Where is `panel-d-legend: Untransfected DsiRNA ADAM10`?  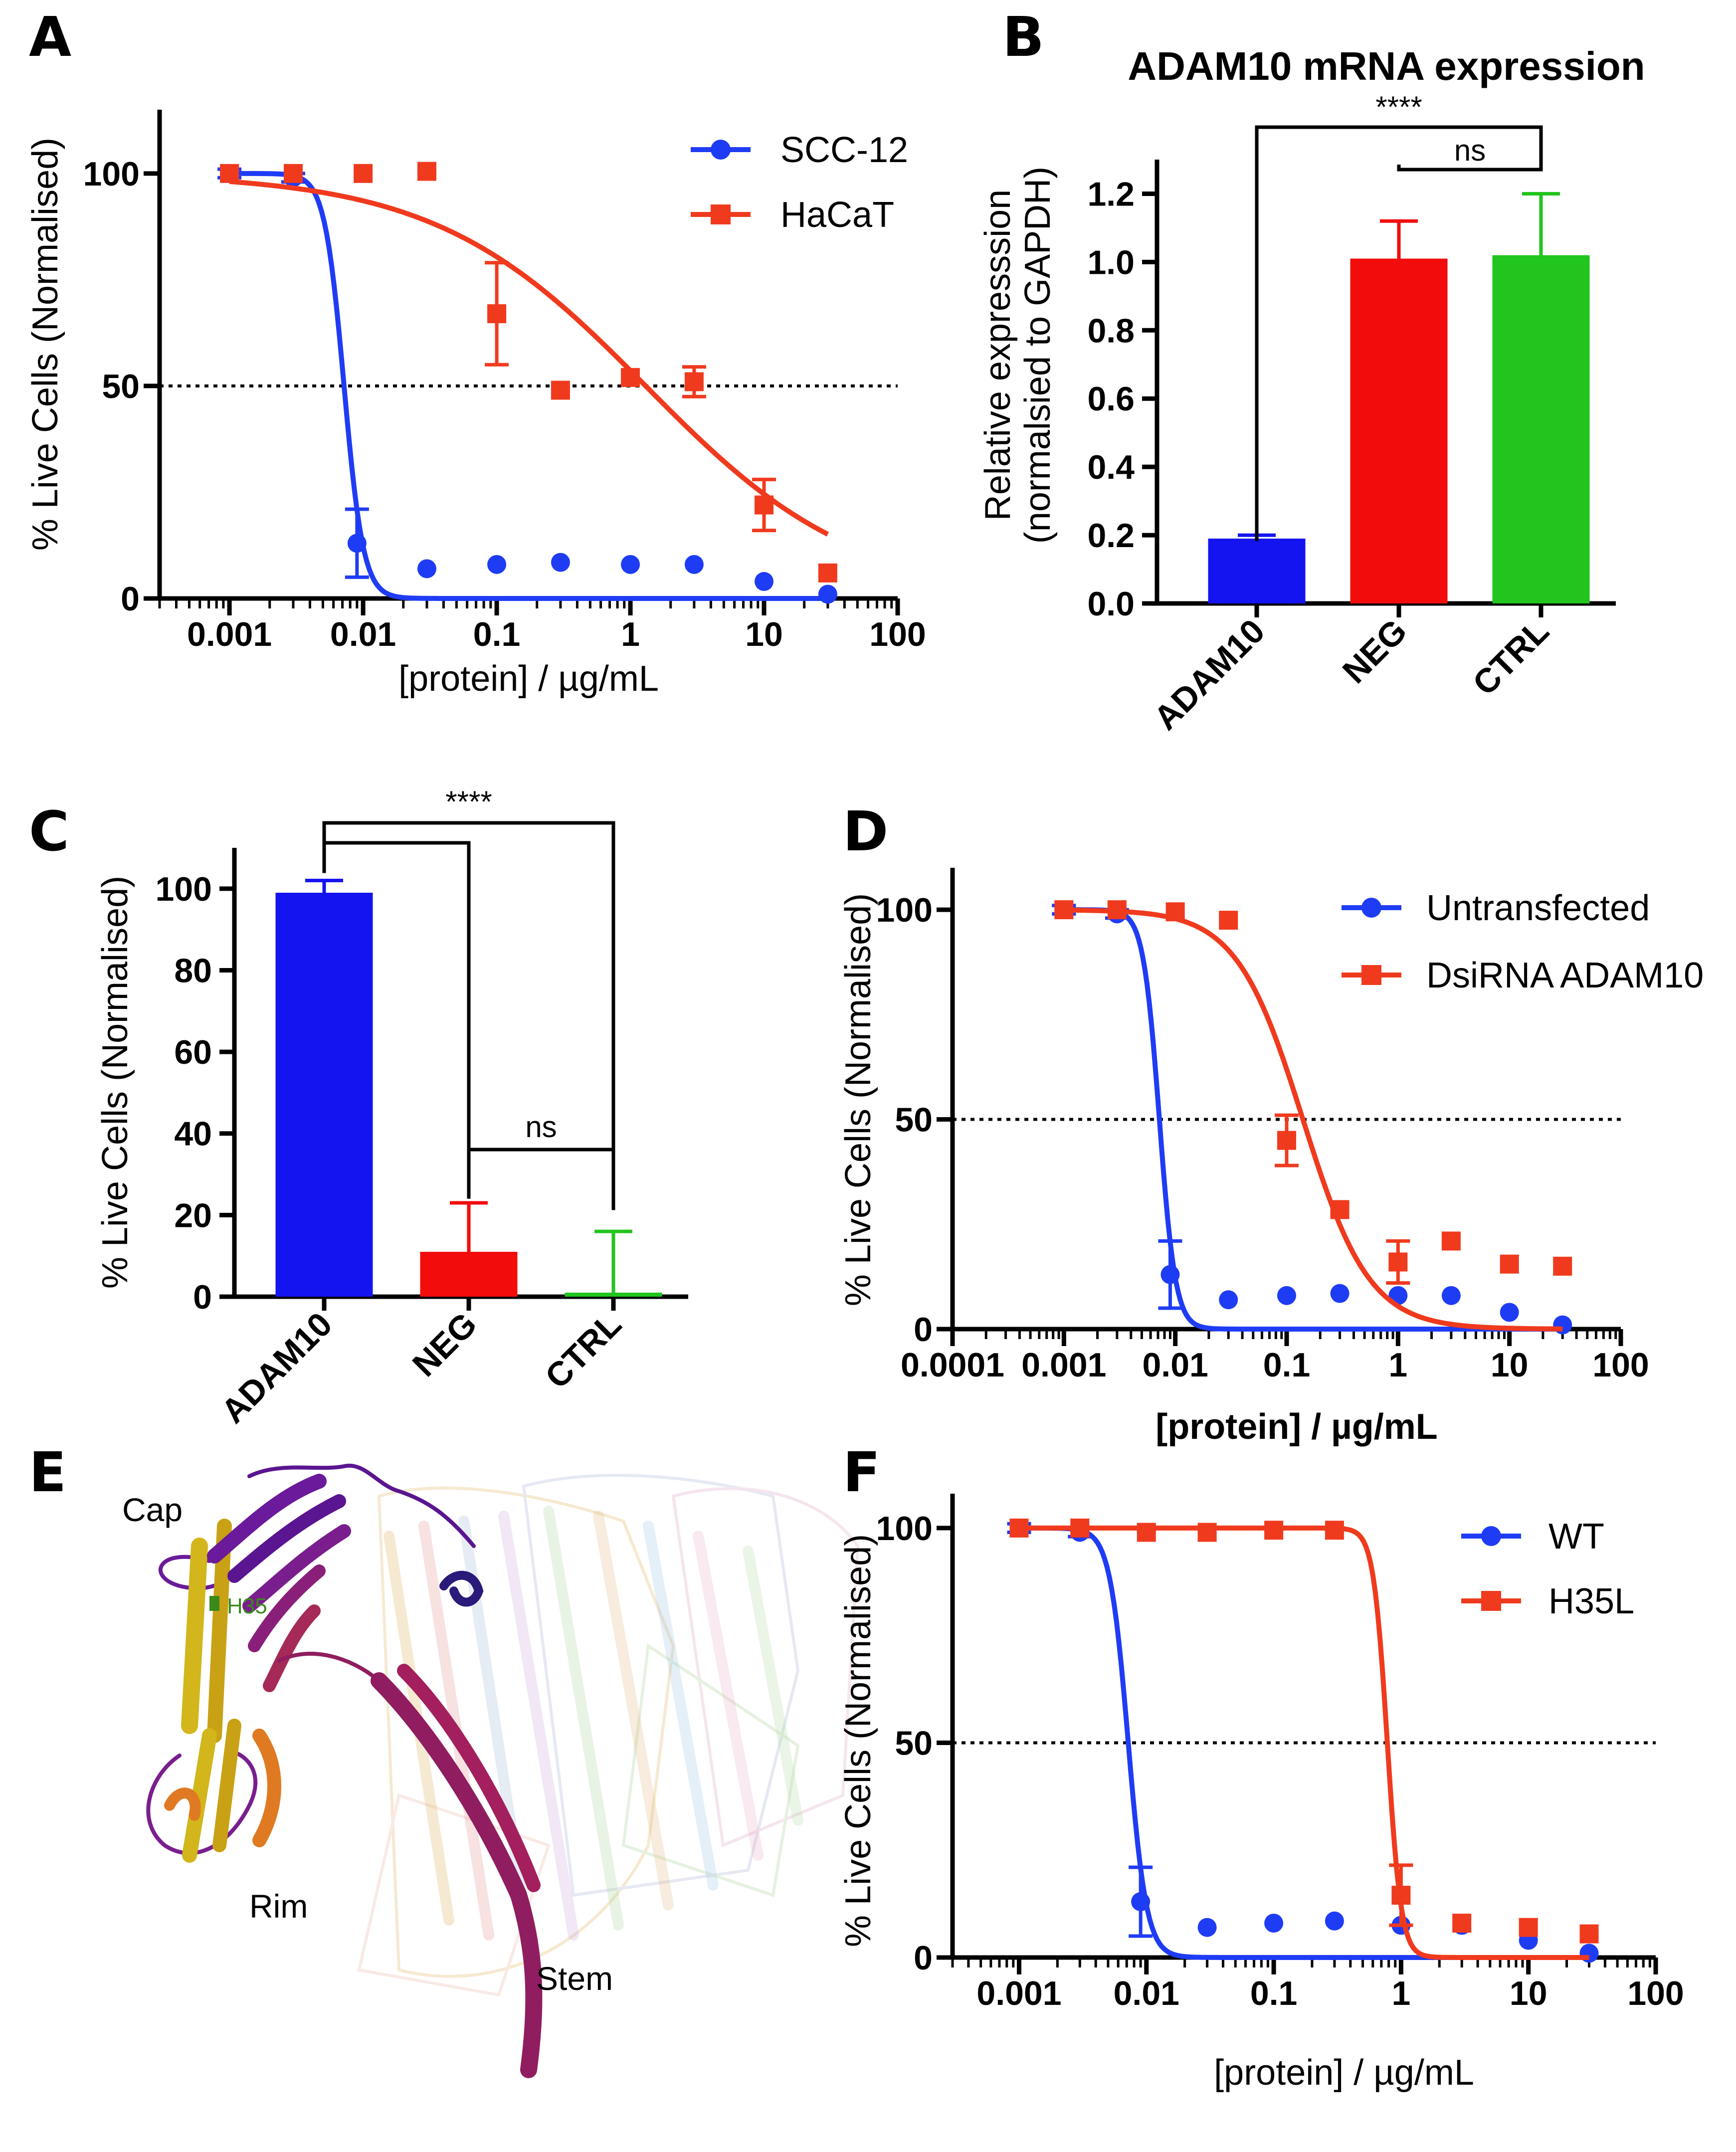 panel-d-legend: Untransfected DsiRNA ADAM10 is located at coordinates (1523, 941).